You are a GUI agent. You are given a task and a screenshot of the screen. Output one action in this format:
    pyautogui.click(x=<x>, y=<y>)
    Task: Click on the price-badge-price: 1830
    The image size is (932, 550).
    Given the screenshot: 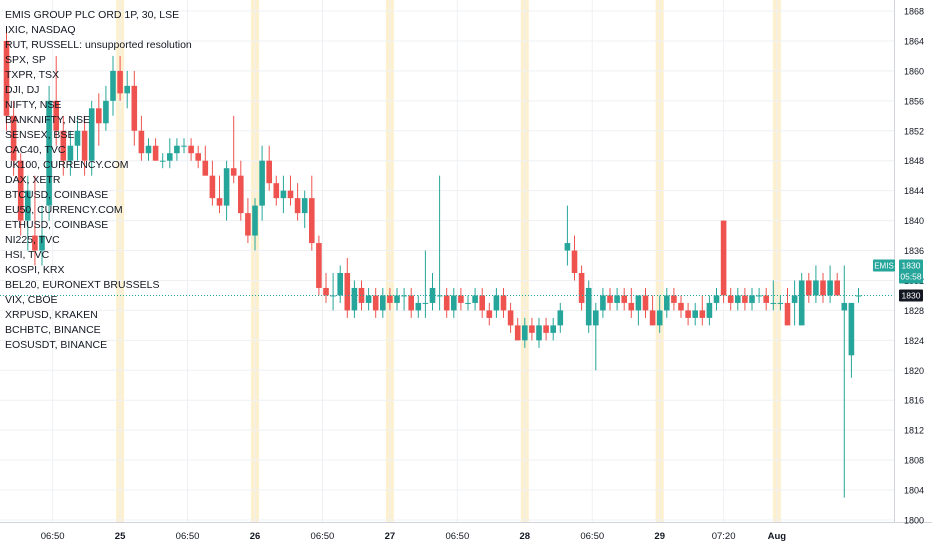 What is the action you would take?
    pyautogui.click(x=911, y=265)
    